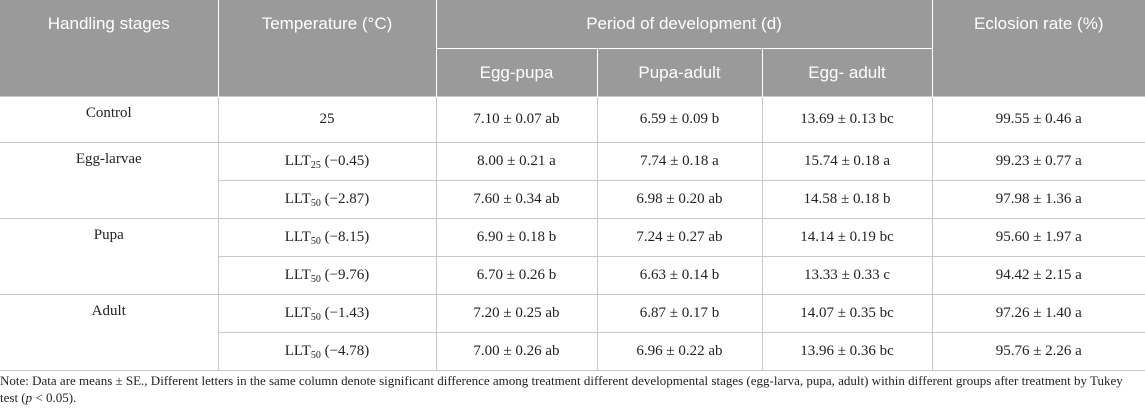  What do you see at coordinates (847, 313) in the screenshot?
I see `egg-adult-cell: 14.07 ± 0.35 bc` at bounding box center [847, 313].